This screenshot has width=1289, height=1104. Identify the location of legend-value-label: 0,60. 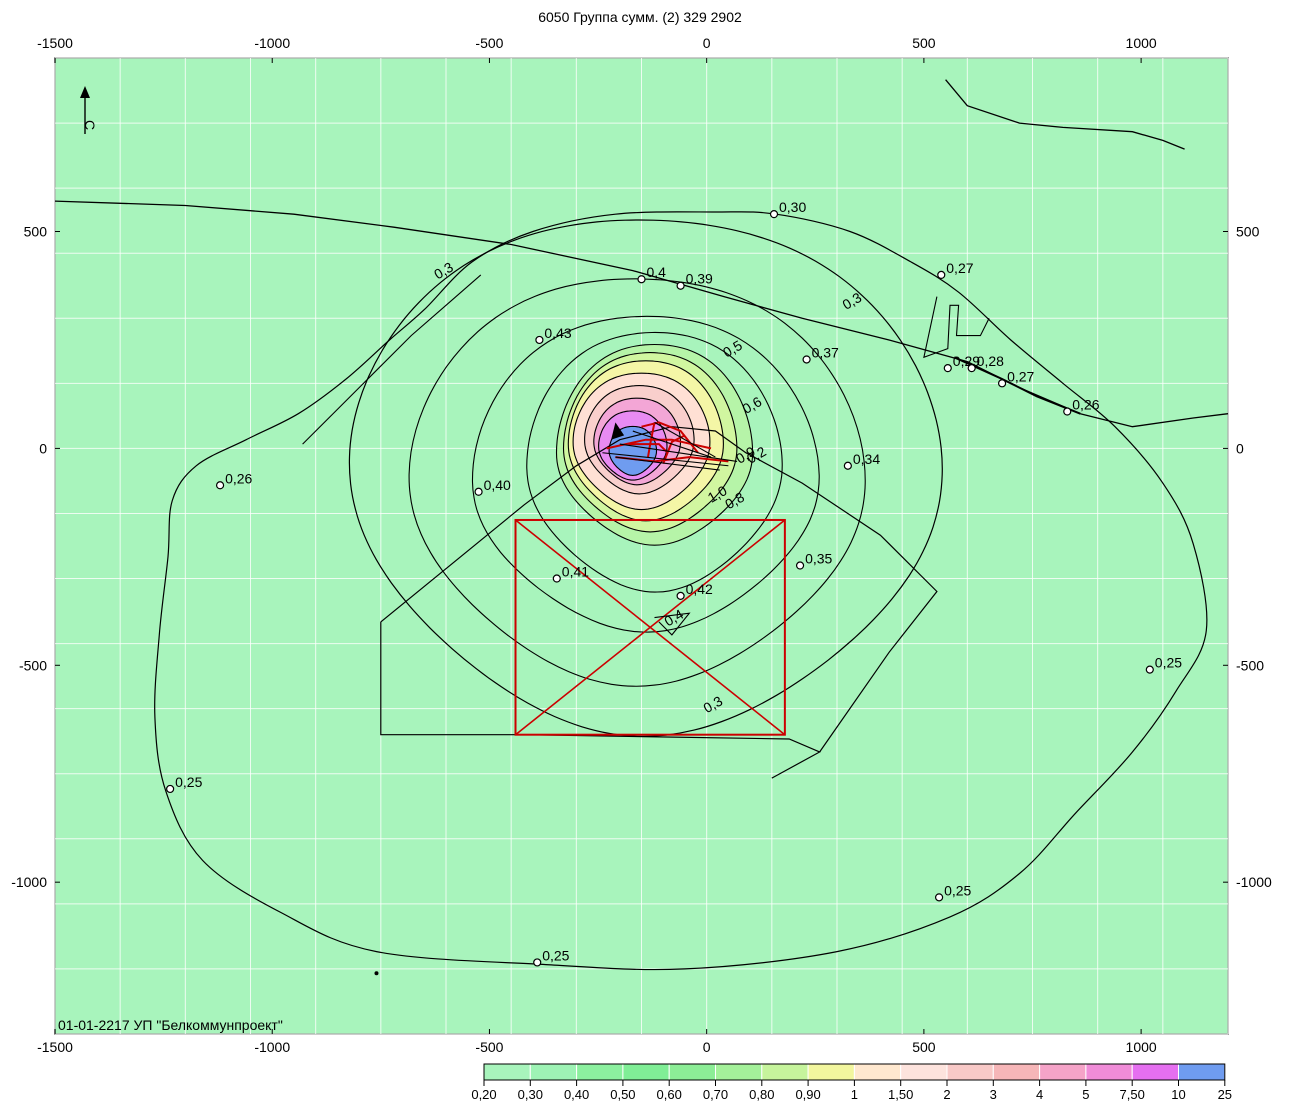
(669, 1094).